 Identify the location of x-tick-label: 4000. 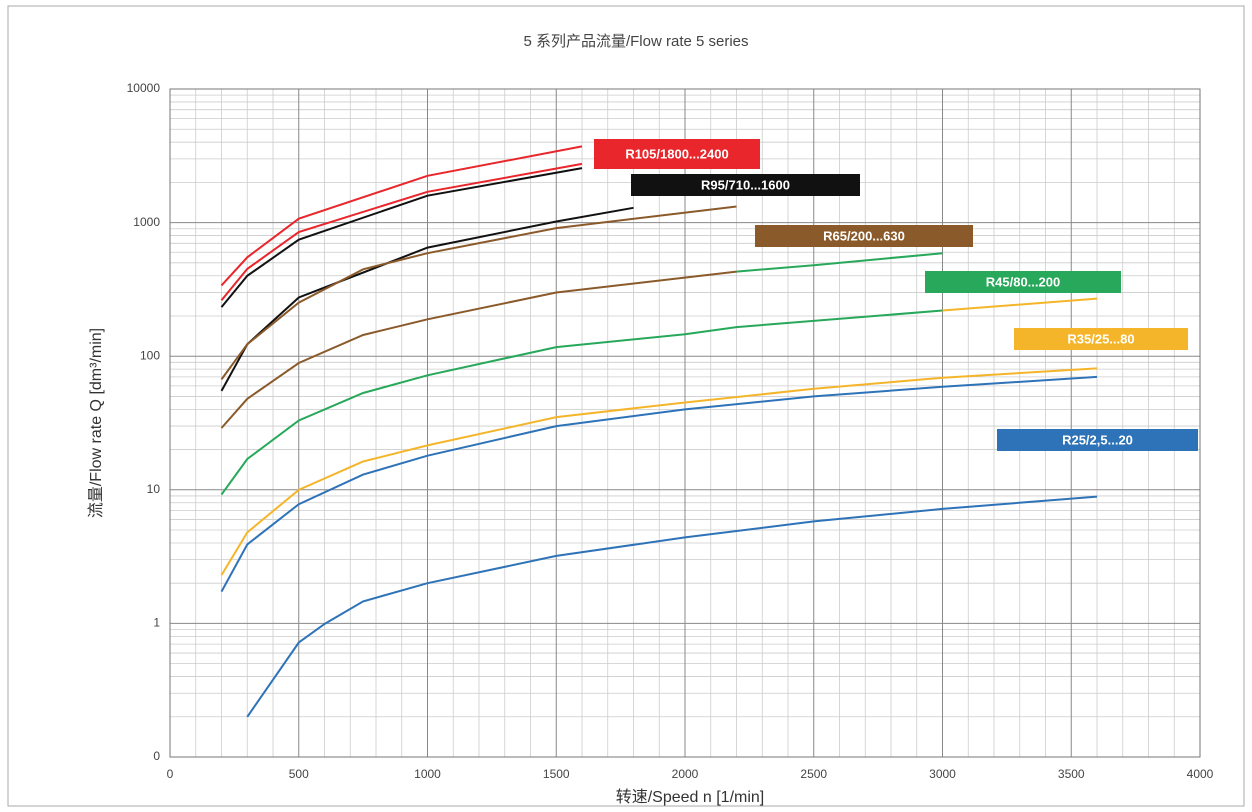
(1200, 774).